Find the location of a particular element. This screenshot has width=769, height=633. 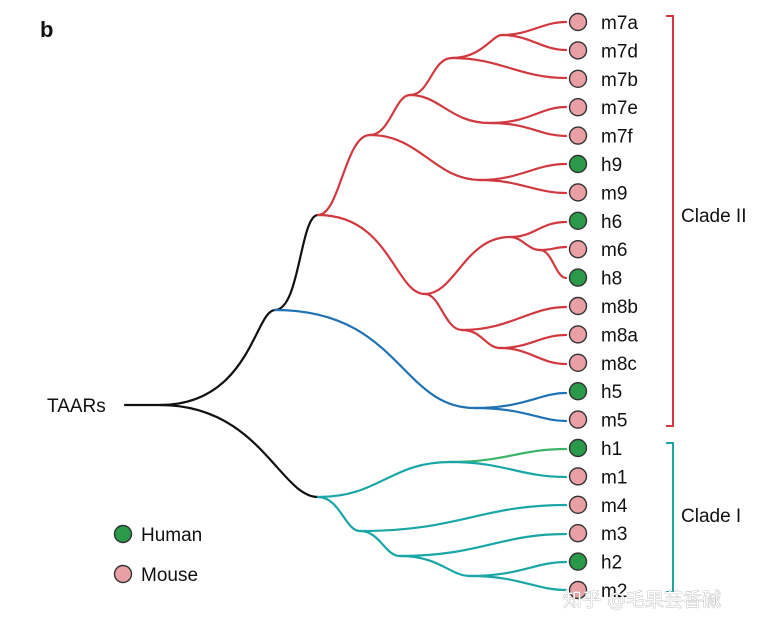

leaf-label-m7f: m7f is located at coordinates (617, 137).